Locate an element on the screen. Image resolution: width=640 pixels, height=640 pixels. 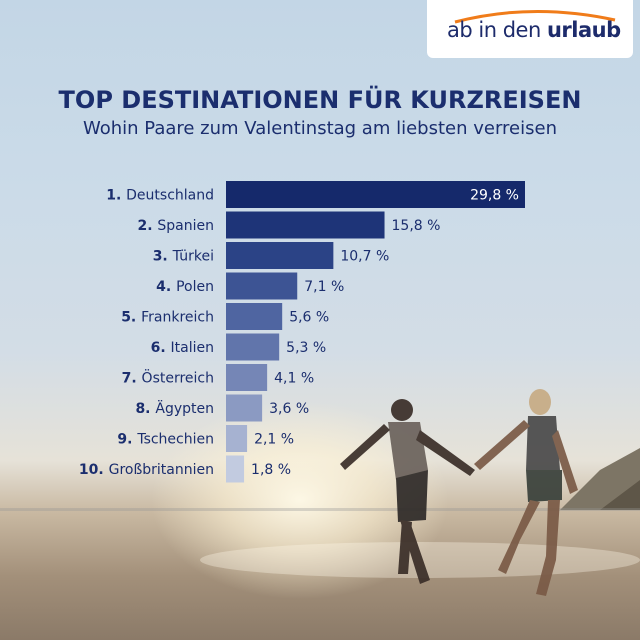
category-label-7: 7. Österreich is located at coordinates (168, 378).